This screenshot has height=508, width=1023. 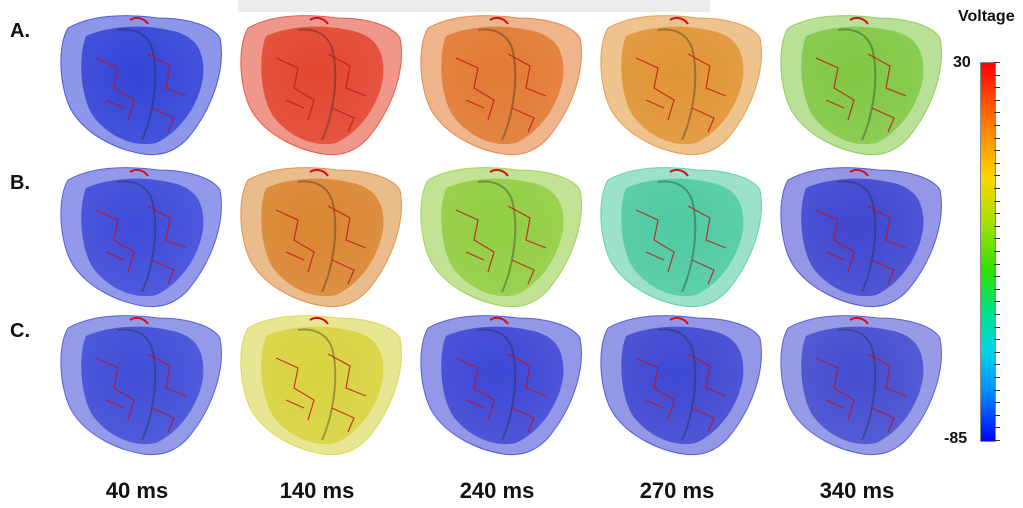 What do you see at coordinates (317, 490) in the screenshot?
I see `time-label-140: 140 ms` at bounding box center [317, 490].